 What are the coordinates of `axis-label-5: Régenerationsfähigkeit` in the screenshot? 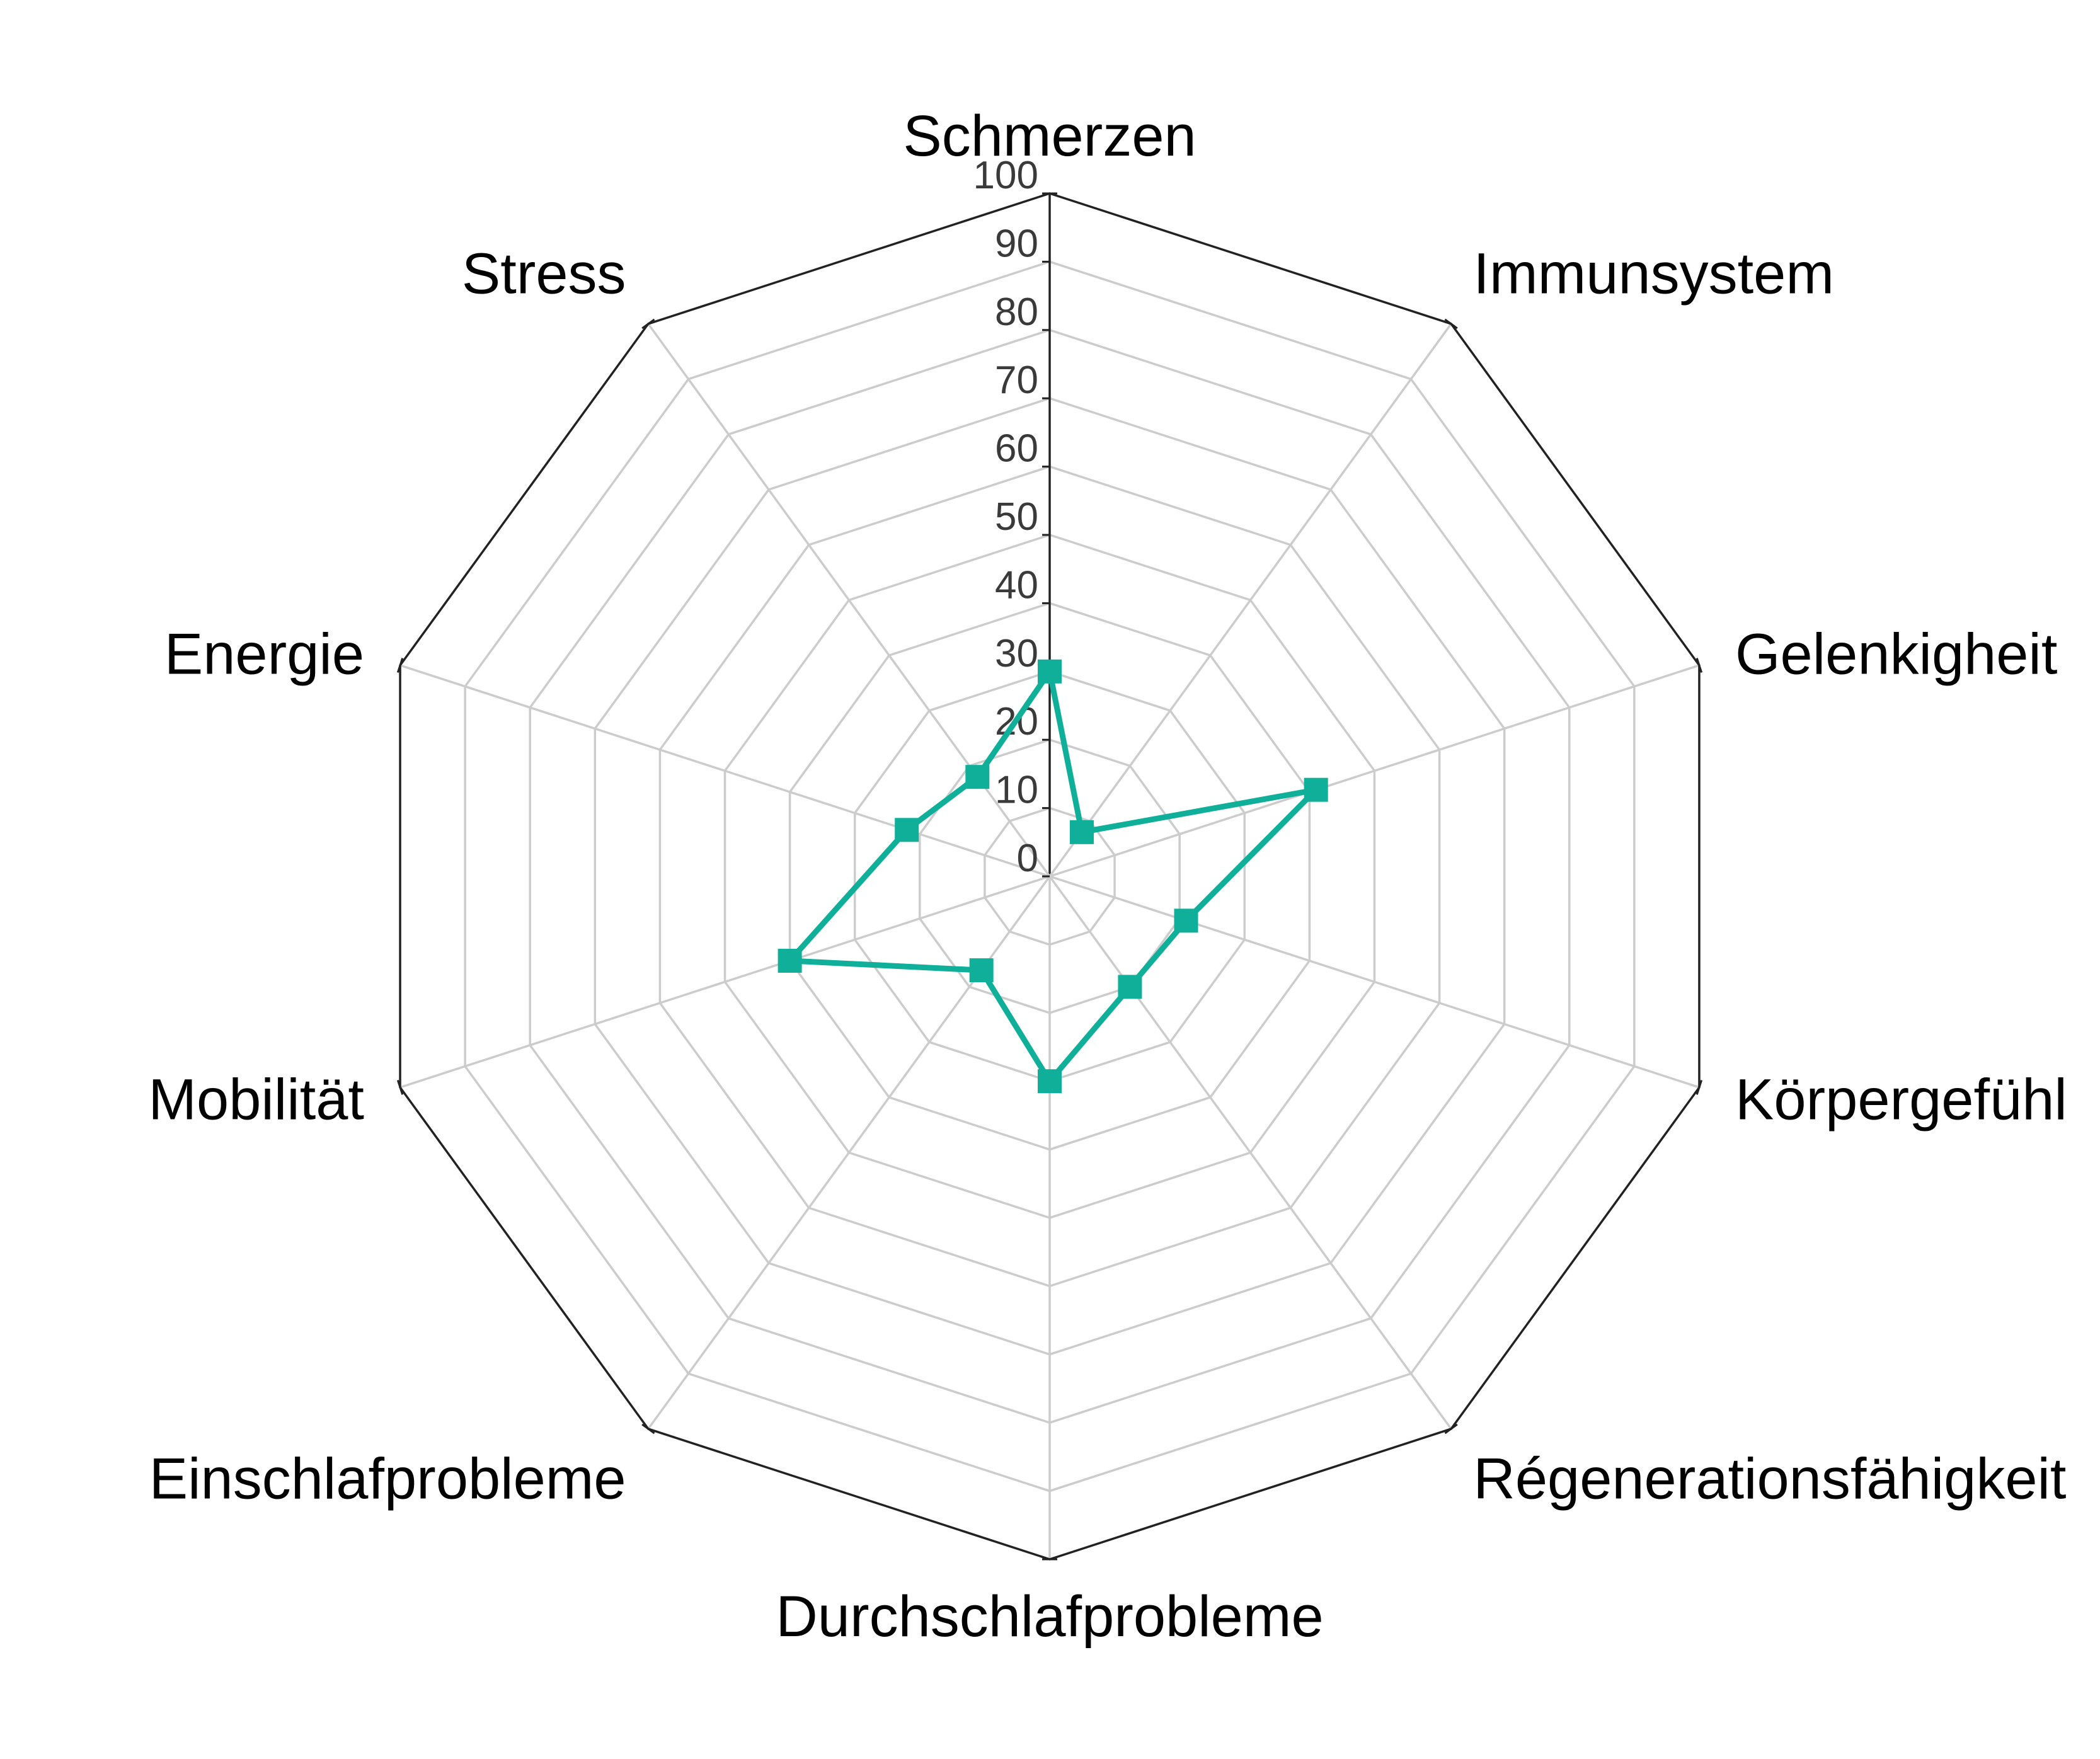 It's located at (1769, 1479).